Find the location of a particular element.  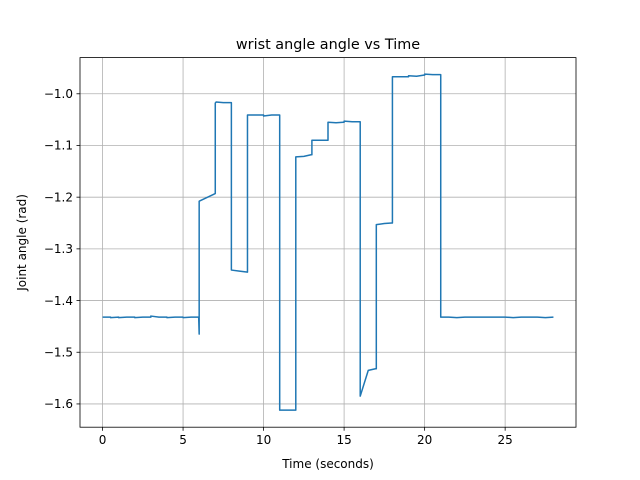

y-tick-label: −1.1 is located at coordinates (58, 146).